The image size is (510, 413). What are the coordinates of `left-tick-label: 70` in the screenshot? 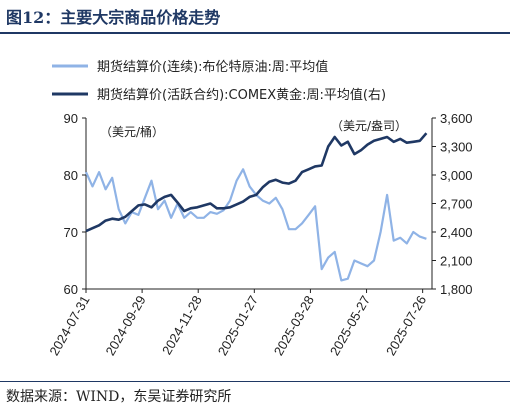 It's located at (71, 232).